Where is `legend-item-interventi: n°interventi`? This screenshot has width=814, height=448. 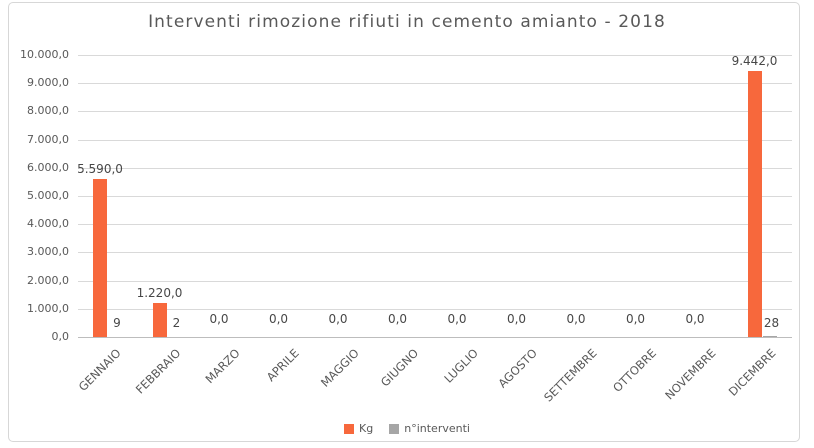 legend-item-interventi: n°interventi is located at coordinates (429, 428).